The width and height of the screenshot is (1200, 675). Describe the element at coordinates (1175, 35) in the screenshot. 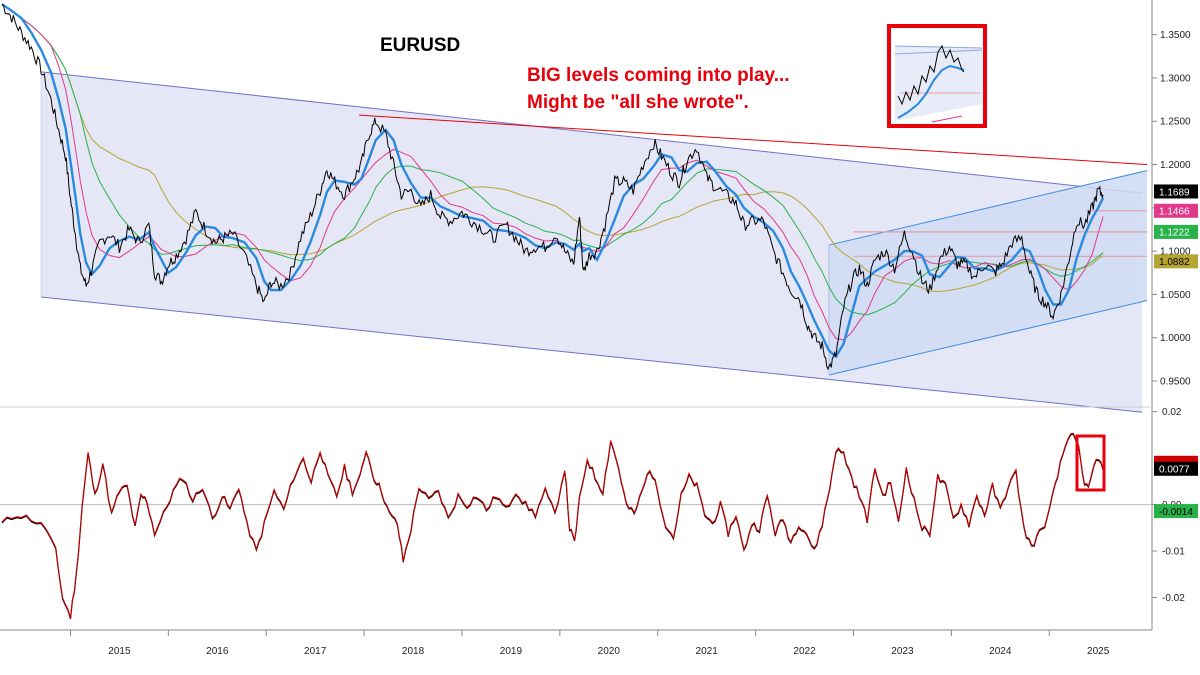

I see `price-tick-label-0: 1.3500` at that location.